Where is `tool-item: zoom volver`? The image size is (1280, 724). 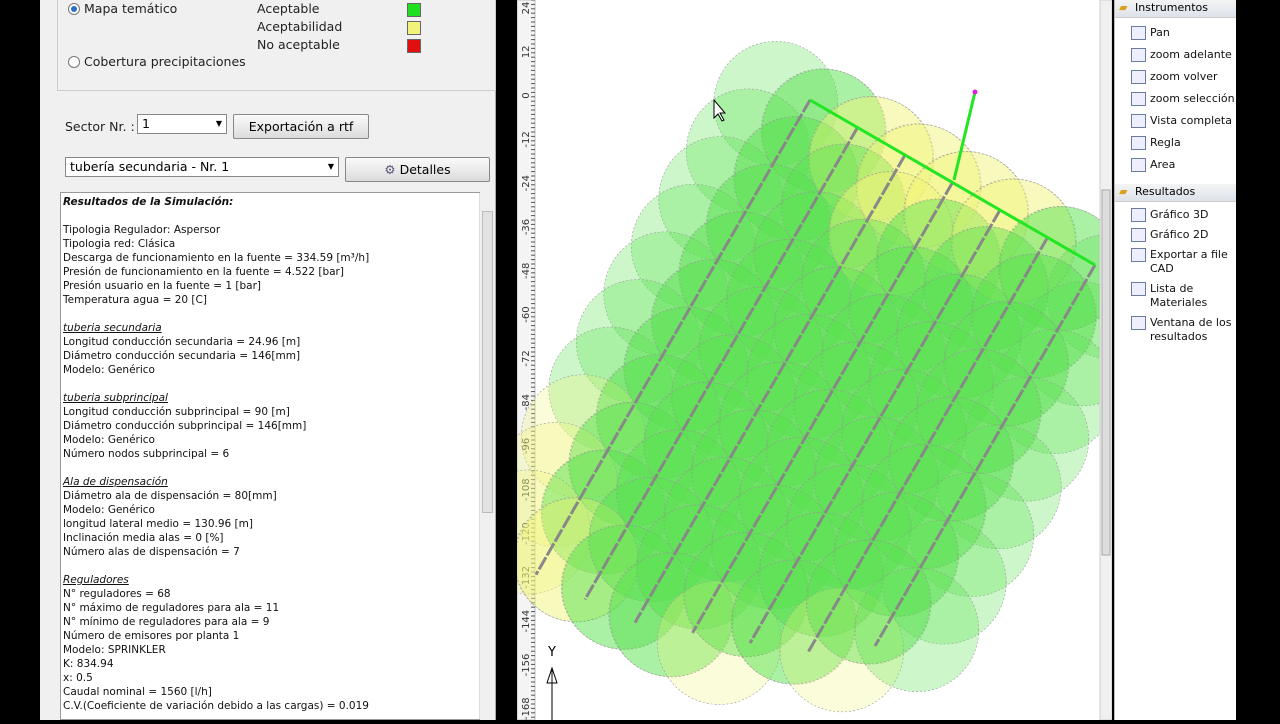
tool-item: zoom volver is located at coordinates (1175, 77).